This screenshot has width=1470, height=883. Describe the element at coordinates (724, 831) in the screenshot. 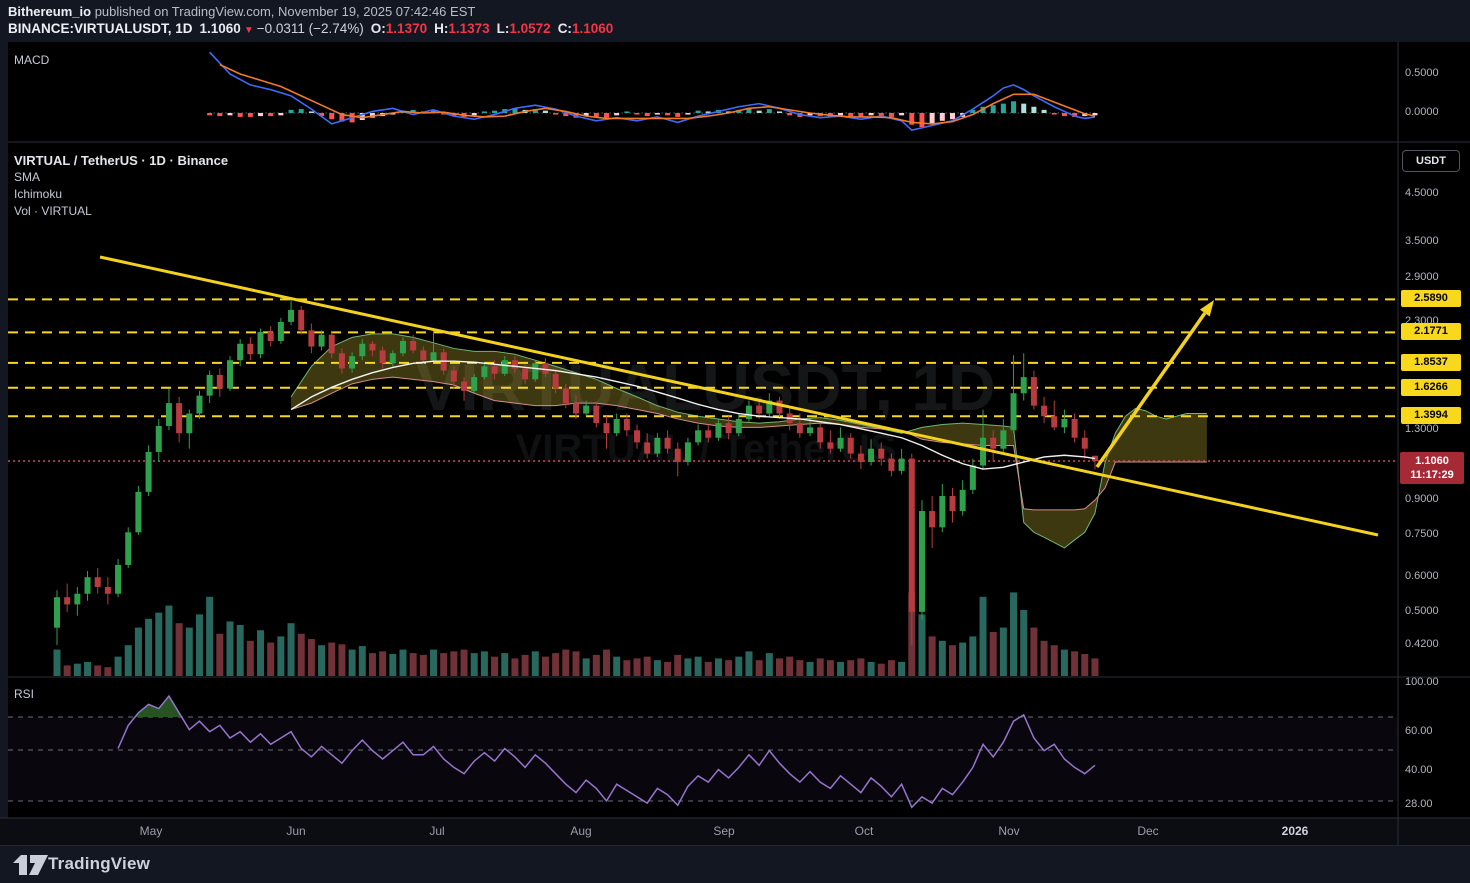

I see `time-axis-label: Sep` at that location.